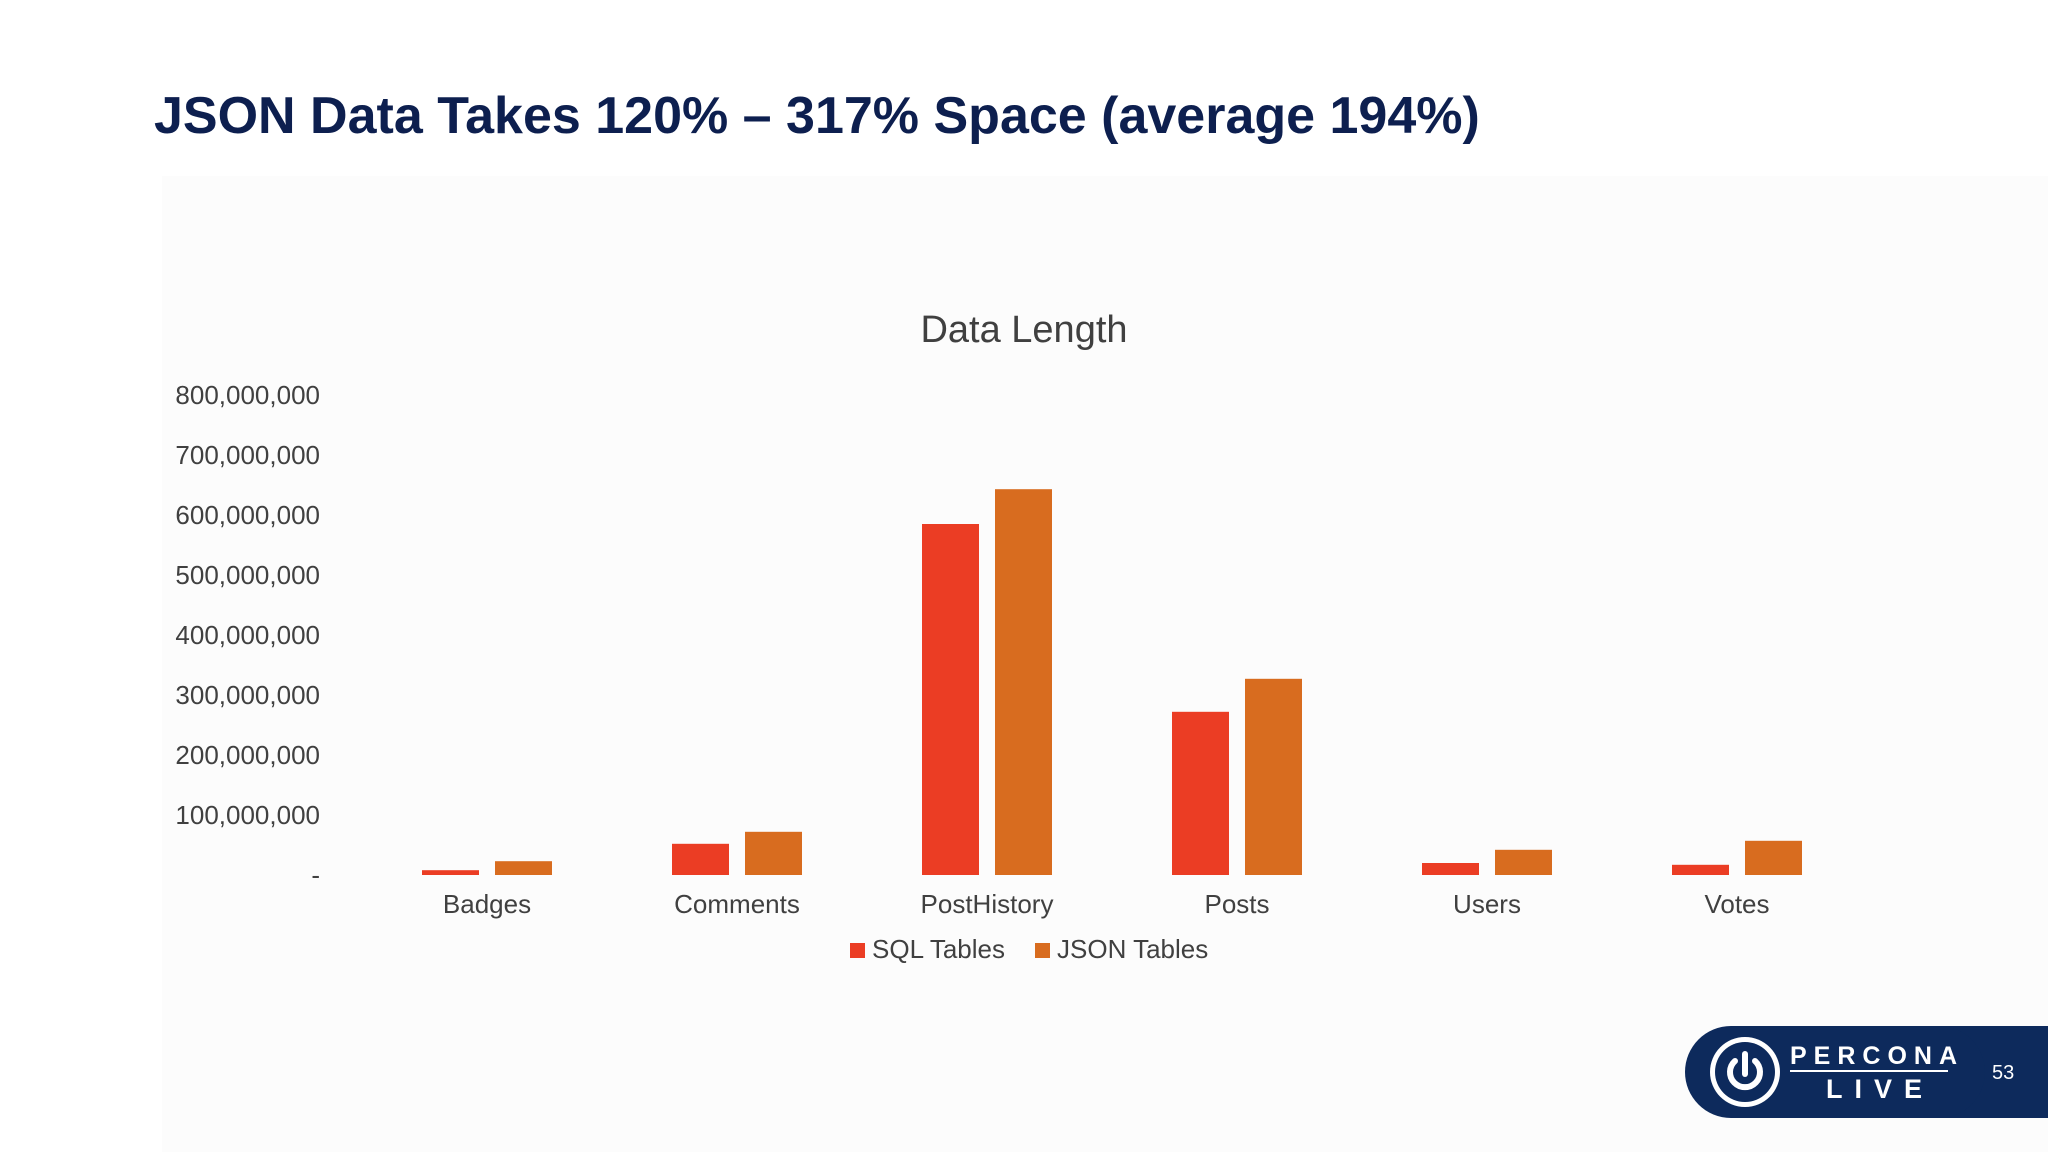  What do you see at coordinates (450, 872) in the screenshot?
I see `bar-sql-badges` at bounding box center [450, 872].